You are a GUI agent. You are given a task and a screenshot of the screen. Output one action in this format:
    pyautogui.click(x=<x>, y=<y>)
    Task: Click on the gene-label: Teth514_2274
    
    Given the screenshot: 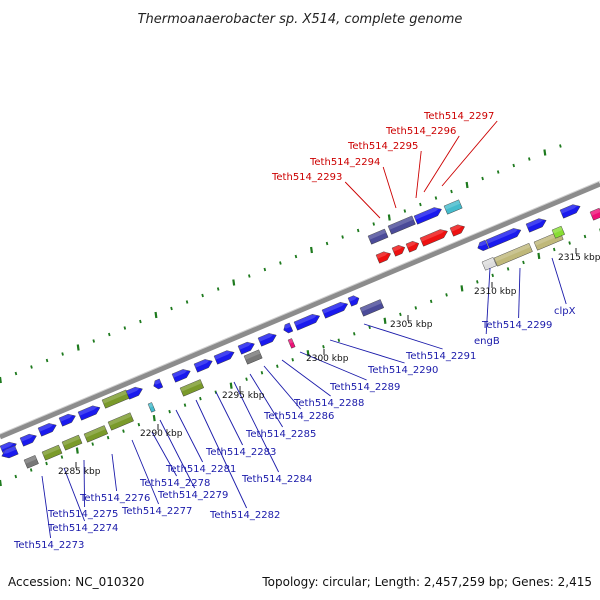 What is the action you would take?
    pyautogui.click(x=82, y=528)
    